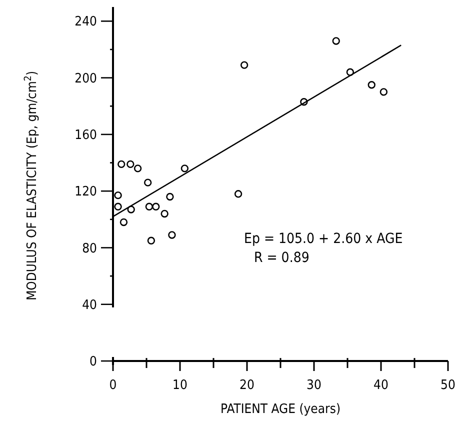 This screenshot has width=463, height=430. I want to click on y-tick-label: 160, so click(85, 135).